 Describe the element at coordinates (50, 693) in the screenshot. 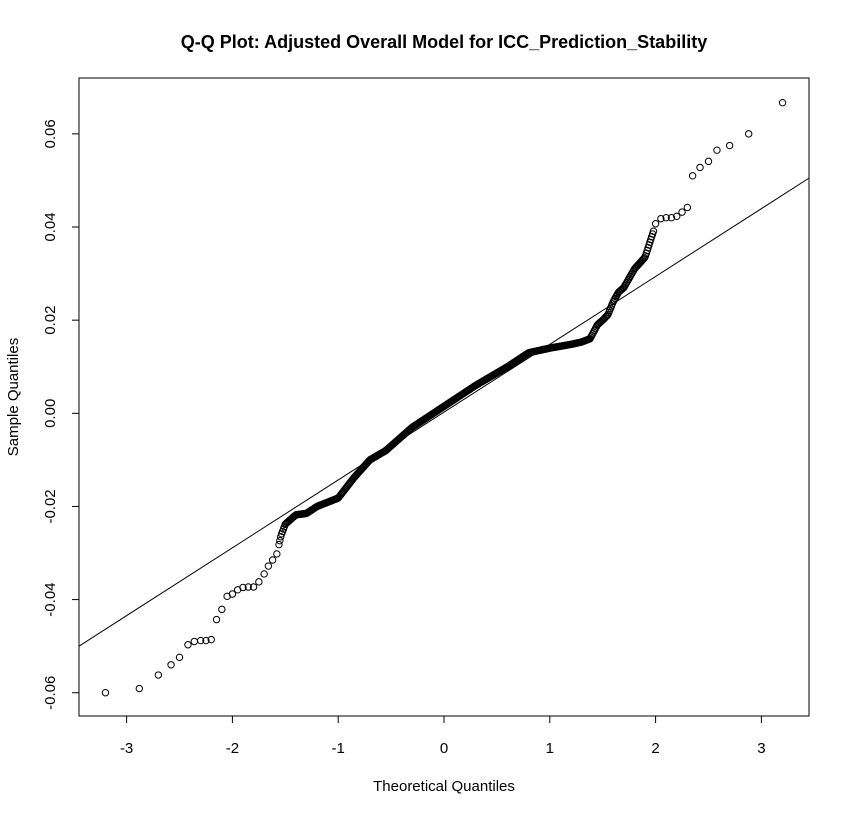

I see `y-tick-label-0: -0.06` at that location.